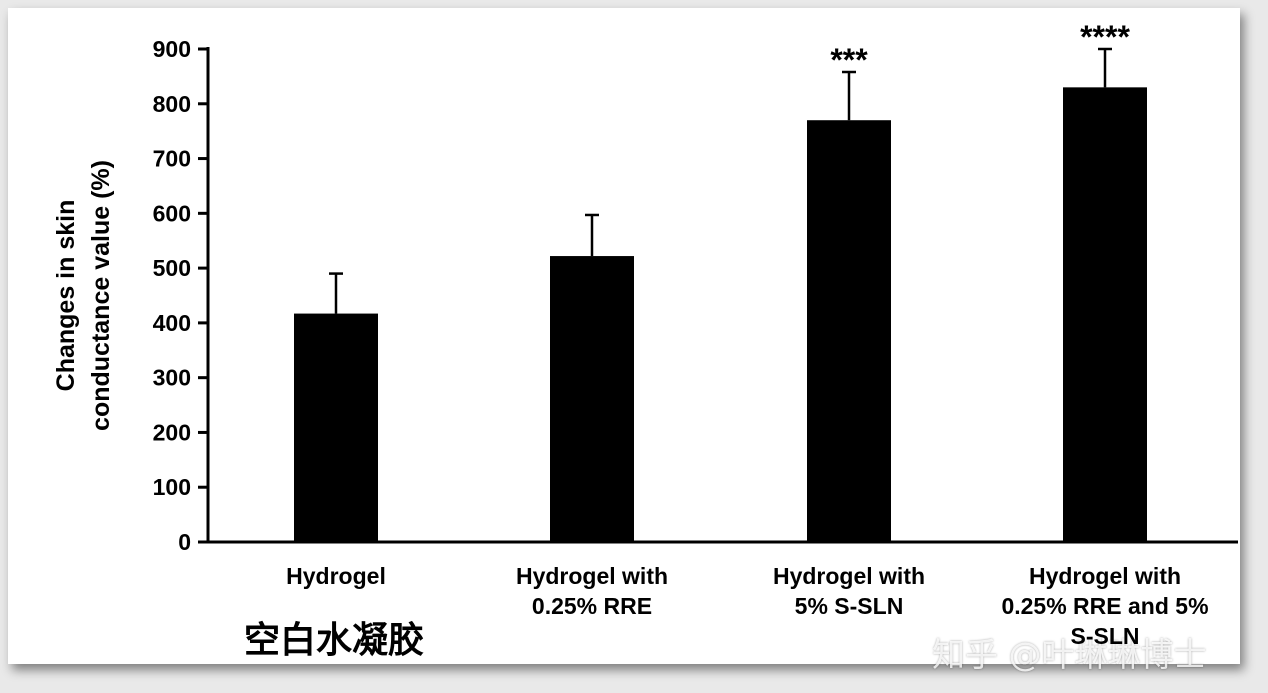 This screenshot has width=1268, height=693. I want to click on y-axis-title-line1: Changes in skin, so click(66, 296).